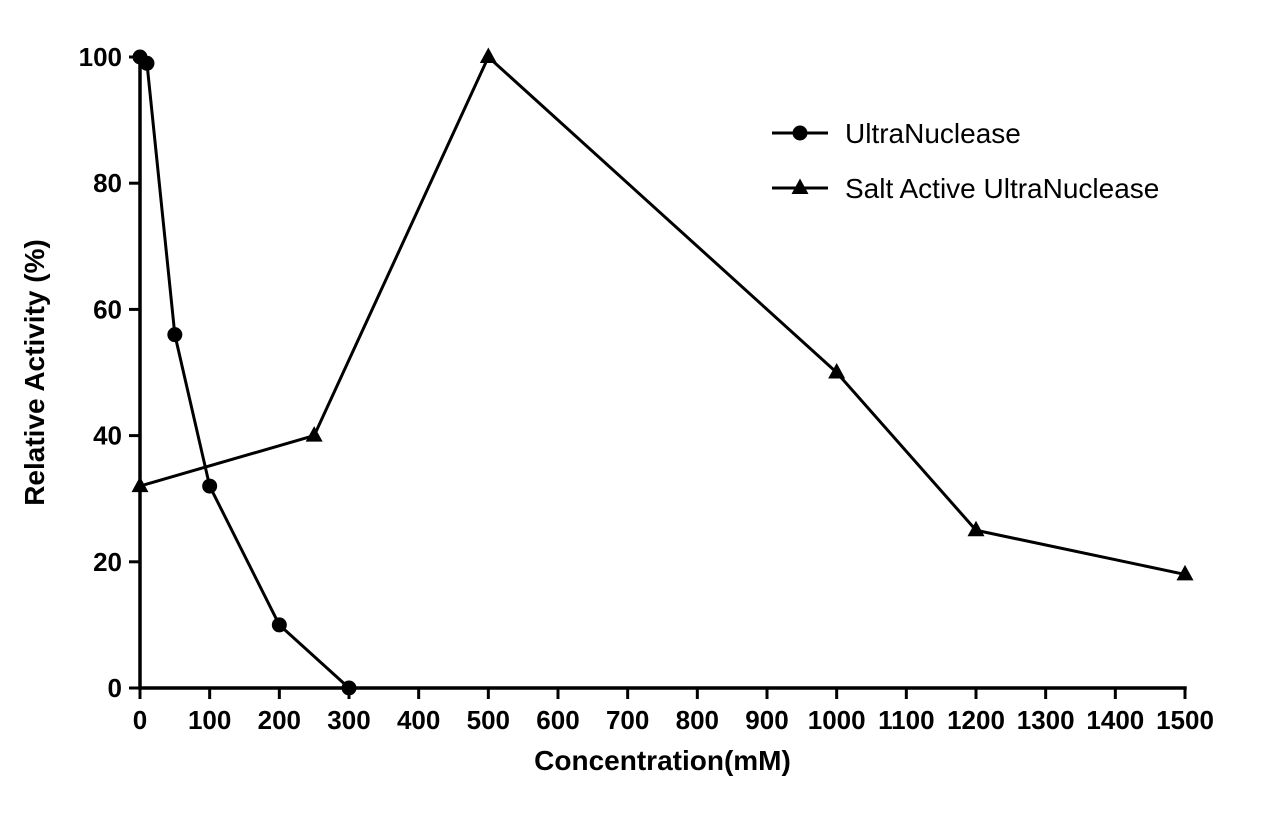  What do you see at coordinates (107, 183) in the screenshot?
I see `y-tick-label: 80` at bounding box center [107, 183].